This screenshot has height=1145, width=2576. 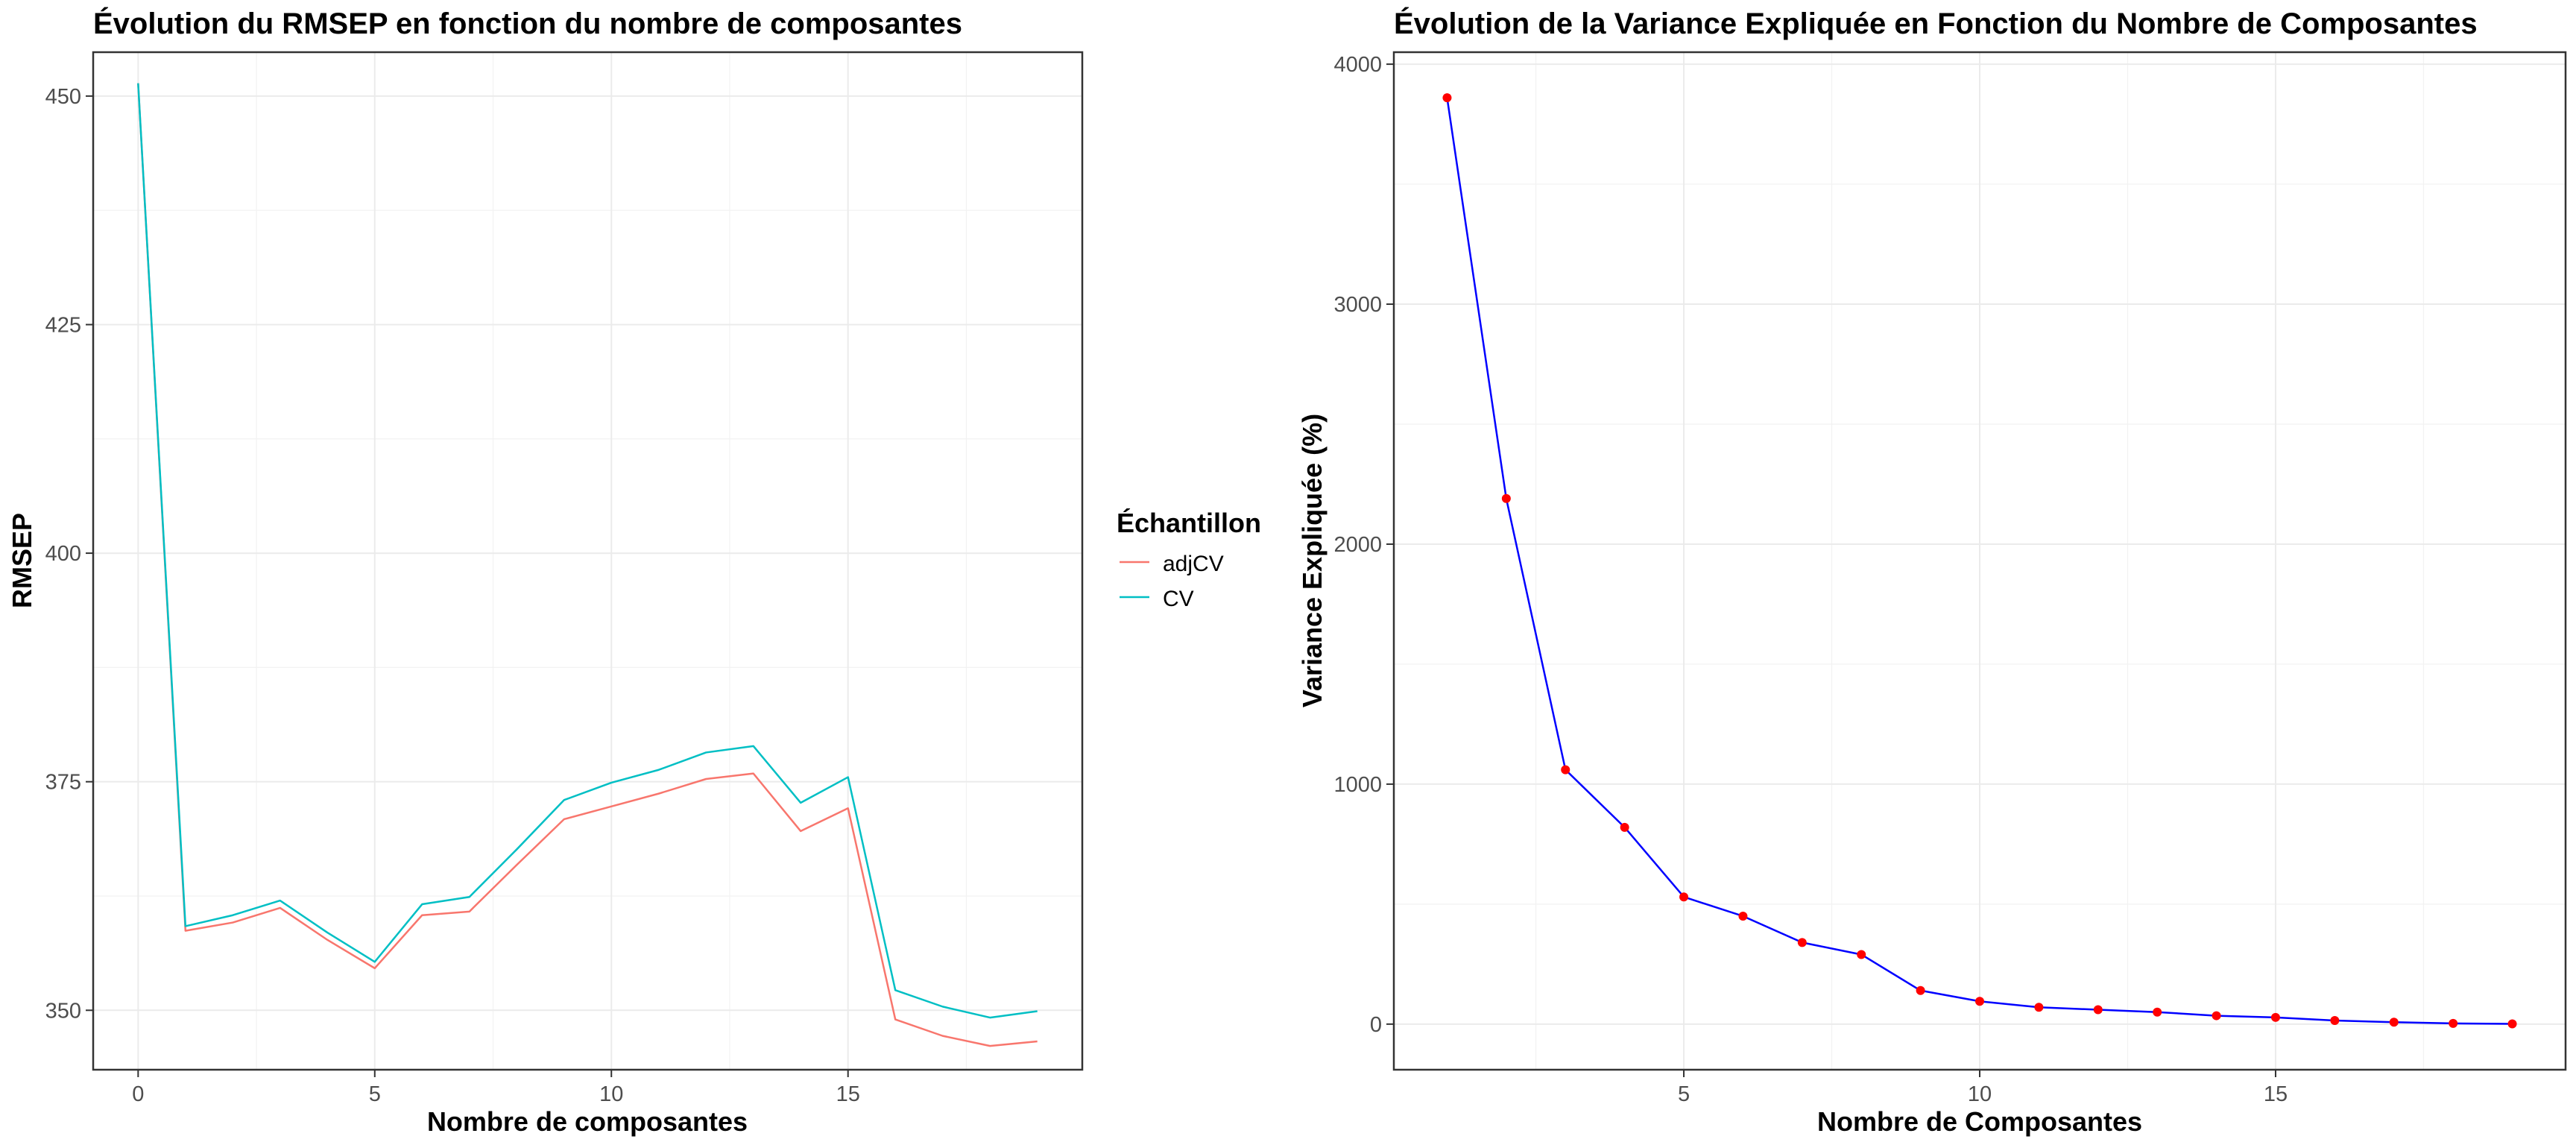 What do you see at coordinates (63, 1011) in the screenshot?
I see `rmsep-y-tick-label: 350` at bounding box center [63, 1011].